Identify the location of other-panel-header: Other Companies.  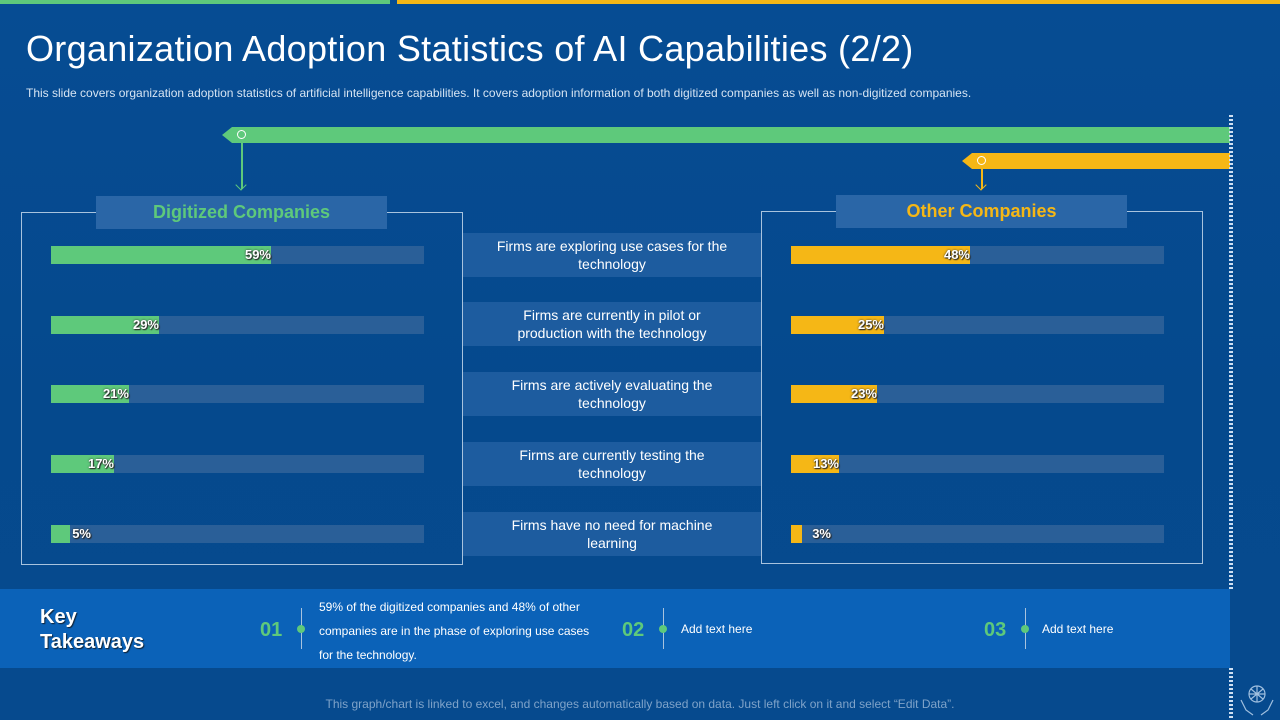
(981, 211).